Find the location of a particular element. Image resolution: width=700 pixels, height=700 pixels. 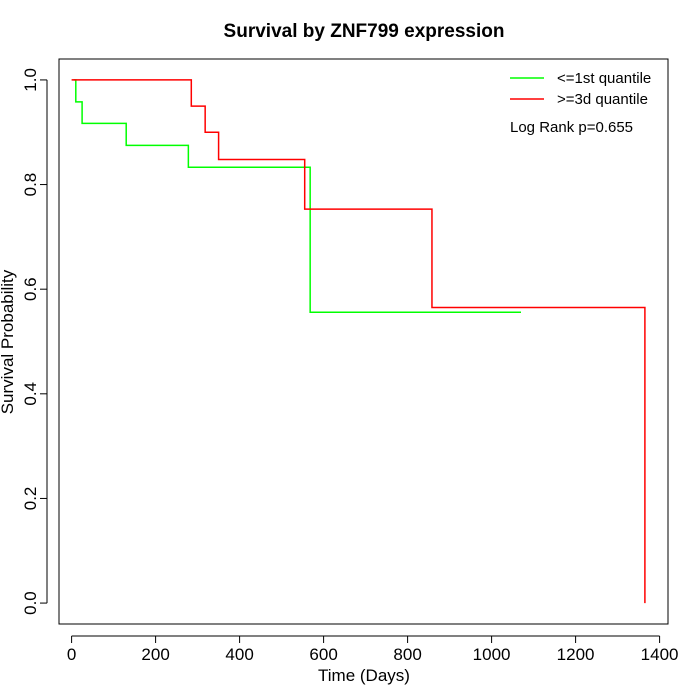

legend-label-series-1: <=1st quantile is located at coordinates (604, 78).